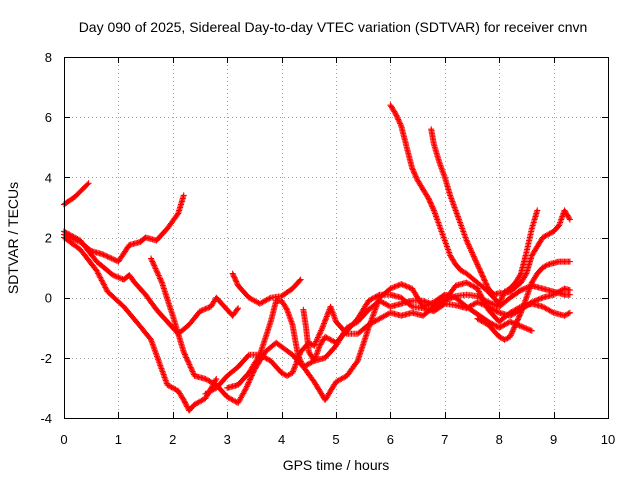  I want to click on x-tick-label: 2, so click(172, 439).